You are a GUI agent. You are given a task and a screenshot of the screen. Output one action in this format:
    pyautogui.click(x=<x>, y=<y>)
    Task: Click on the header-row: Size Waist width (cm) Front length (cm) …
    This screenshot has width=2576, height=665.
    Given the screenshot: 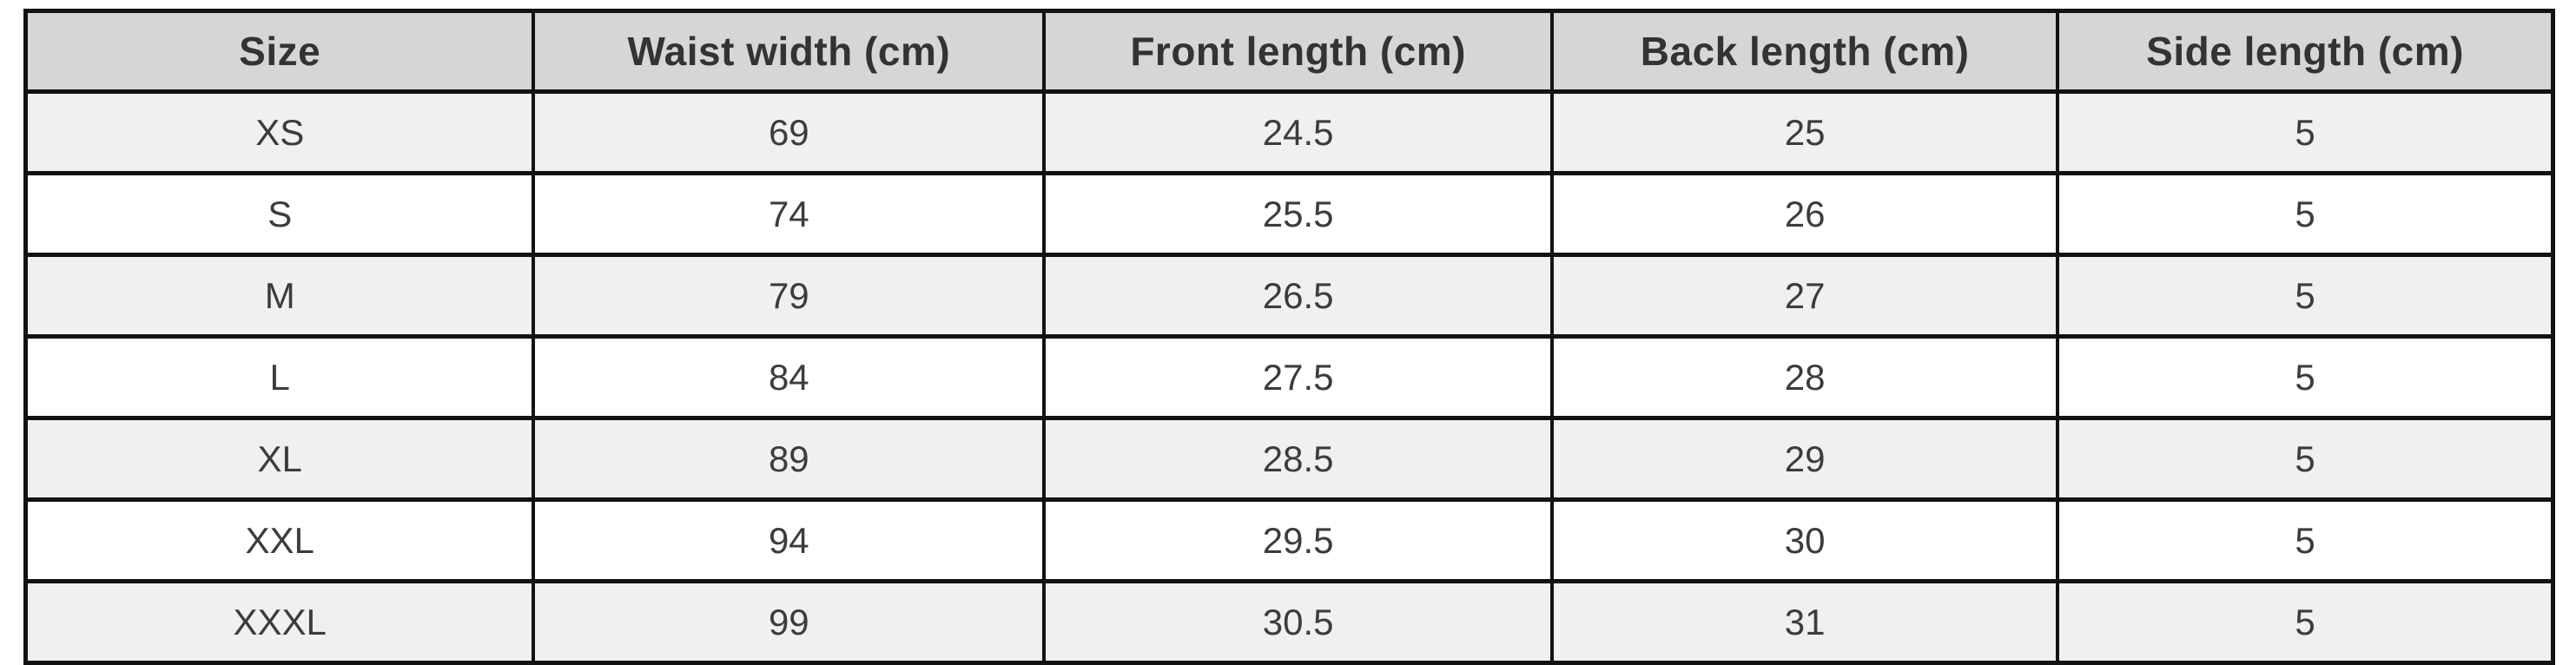 What is the action you would take?
    pyautogui.click(x=1289, y=51)
    